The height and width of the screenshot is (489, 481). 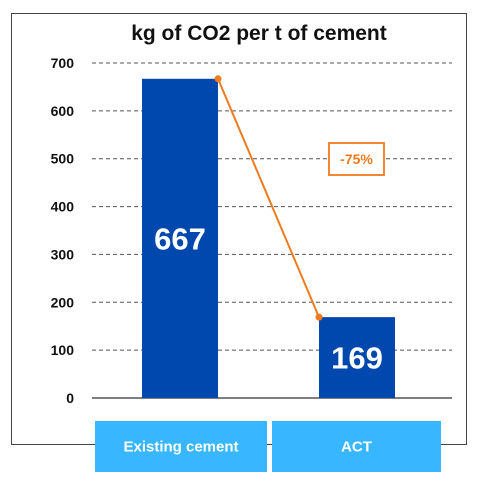 I want to click on y-tick-label: 400, so click(x=63, y=207).